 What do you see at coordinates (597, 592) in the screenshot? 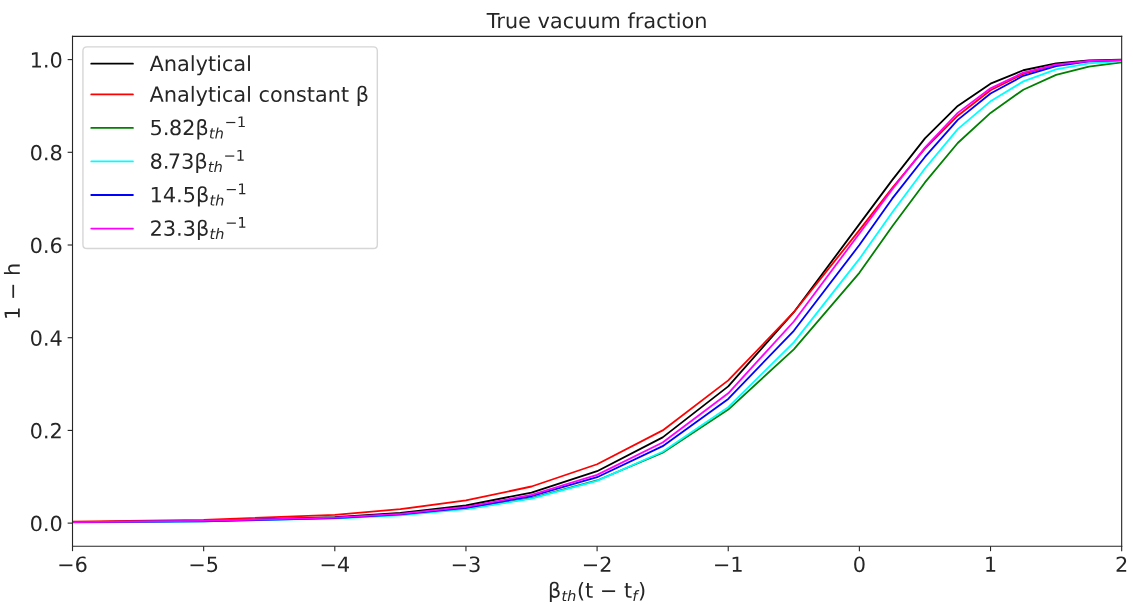
I see `x-axis-title: β$_{th}$(t − t$_{f}$)` at bounding box center [597, 592].